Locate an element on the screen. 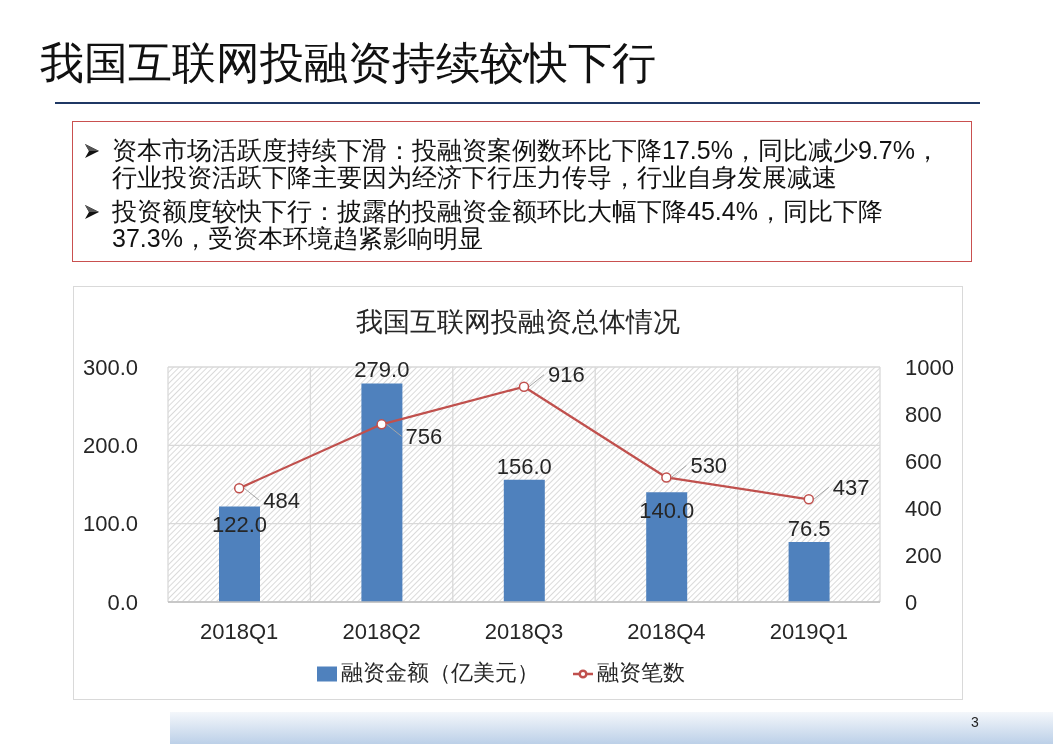  x-tick-label: 2018Q3 is located at coordinates (524, 631).